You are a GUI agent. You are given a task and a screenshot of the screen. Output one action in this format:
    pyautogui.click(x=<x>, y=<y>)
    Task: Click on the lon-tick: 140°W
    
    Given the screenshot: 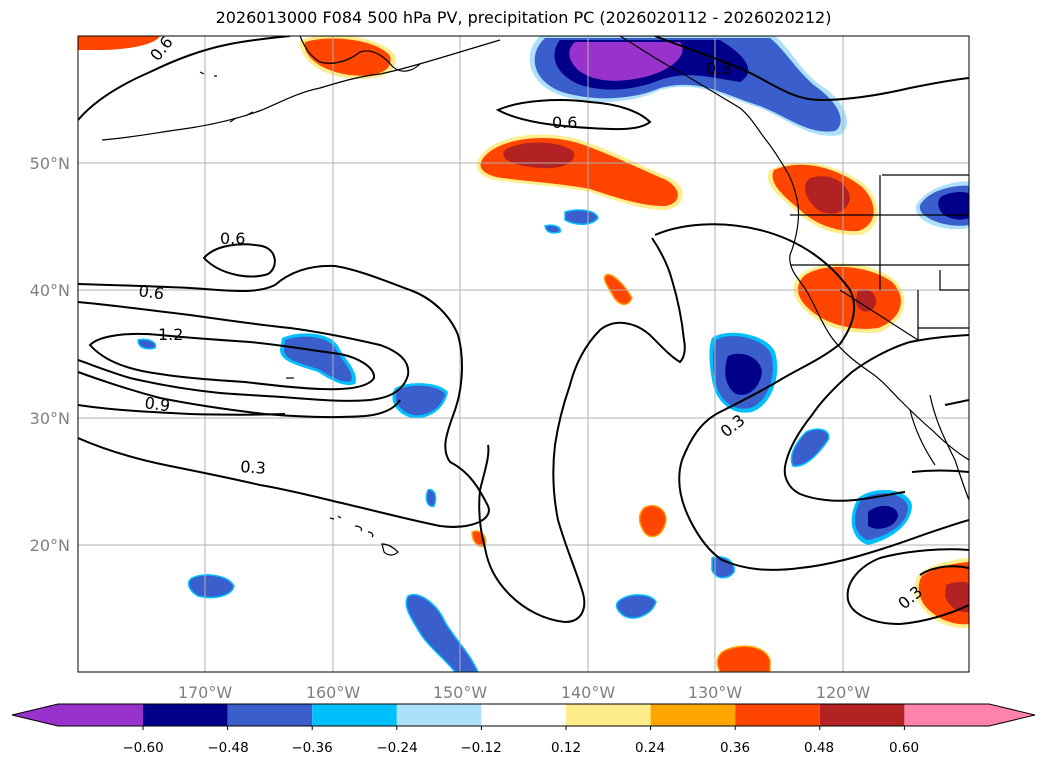 What is the action you would take?
    pyautogui.click(x=588, y=692)
    